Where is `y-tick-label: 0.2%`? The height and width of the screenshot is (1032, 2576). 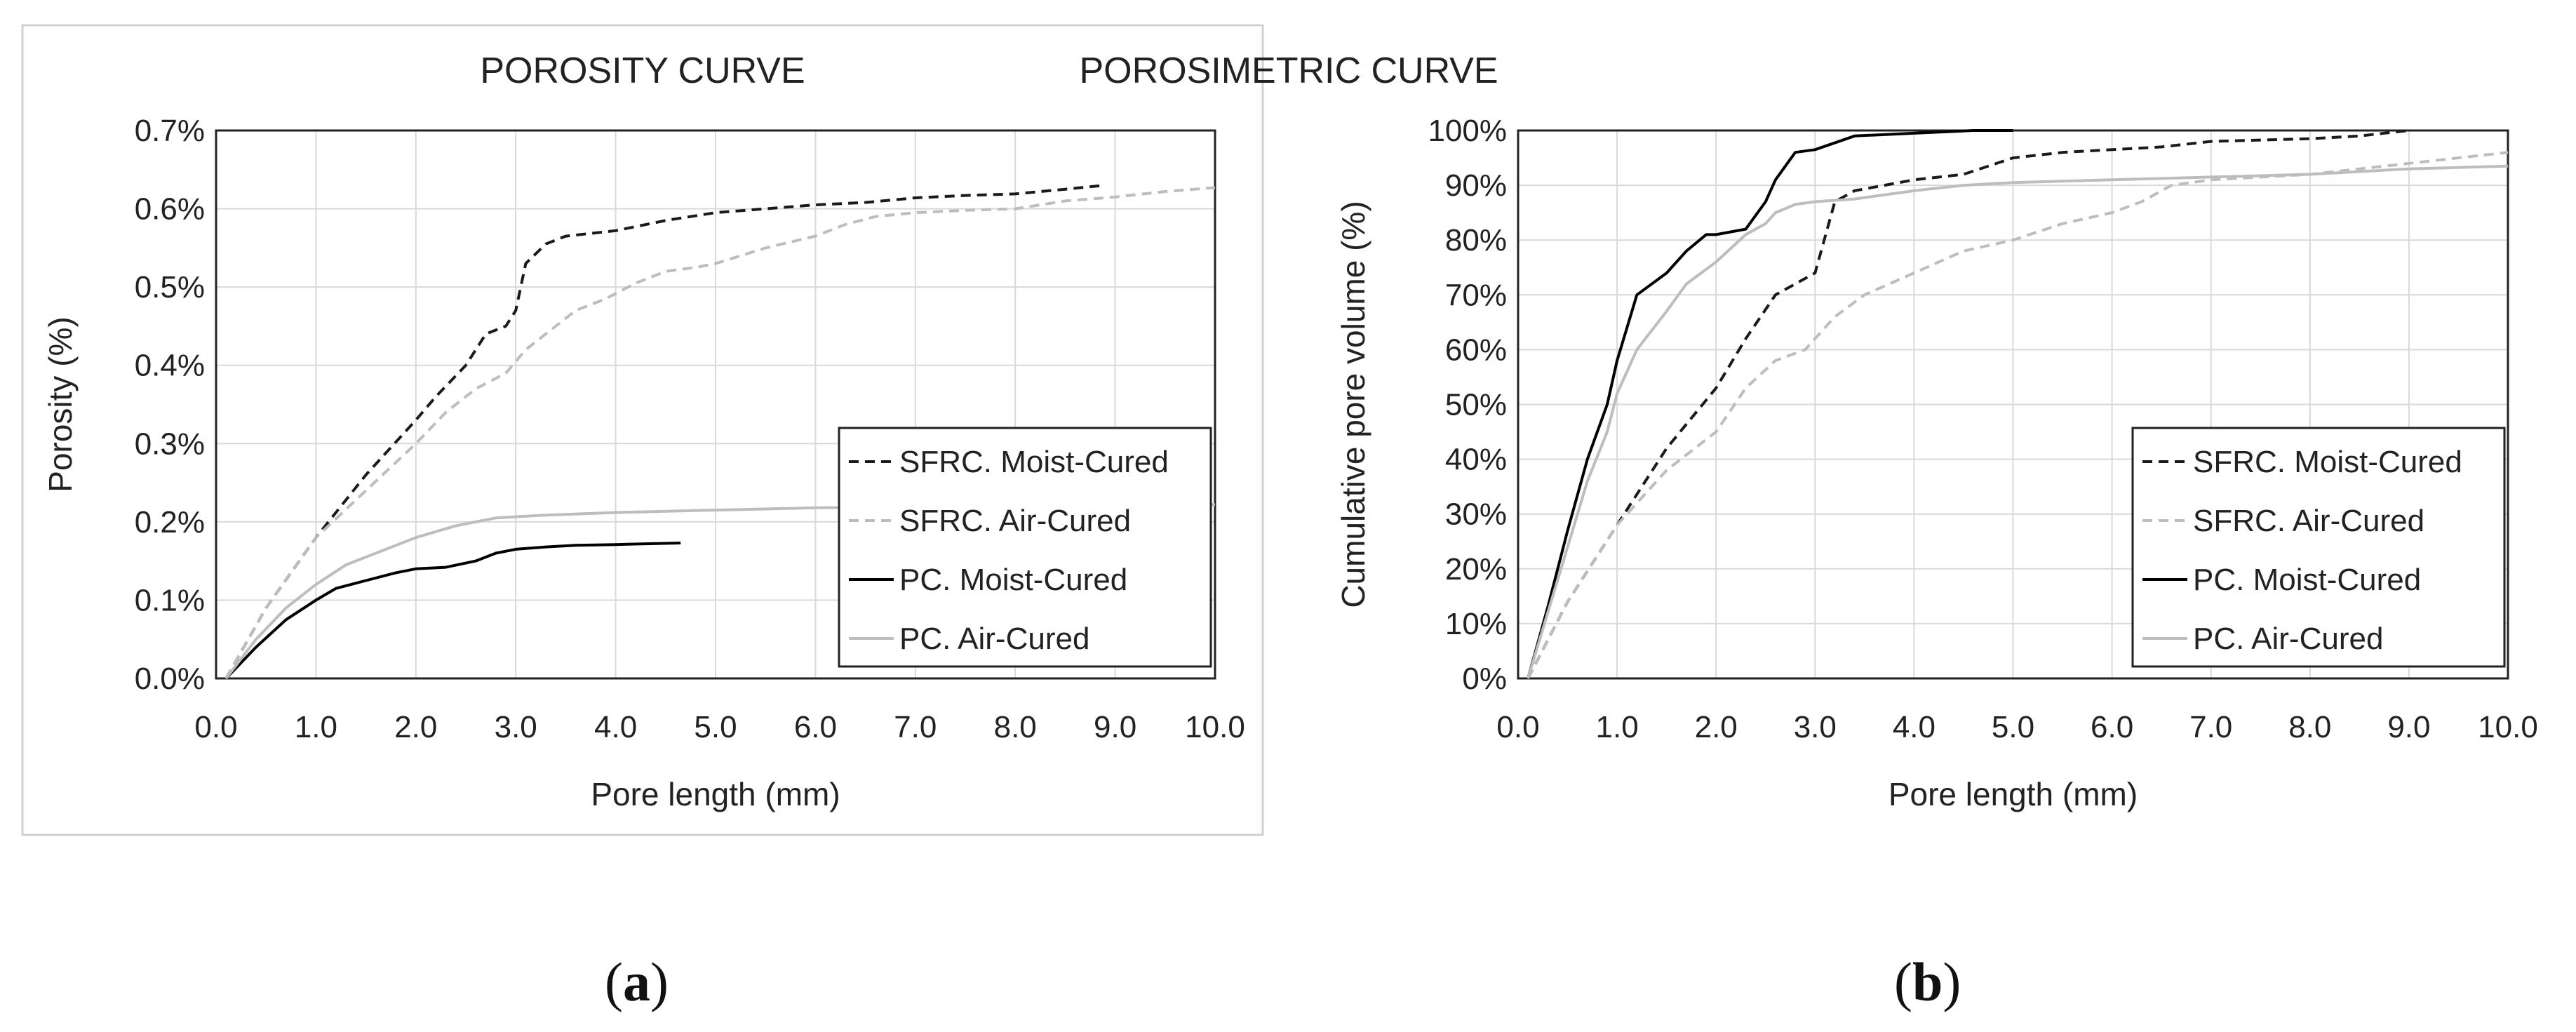
y-tick-label: 0.2% is located at coordinates (170, 523).